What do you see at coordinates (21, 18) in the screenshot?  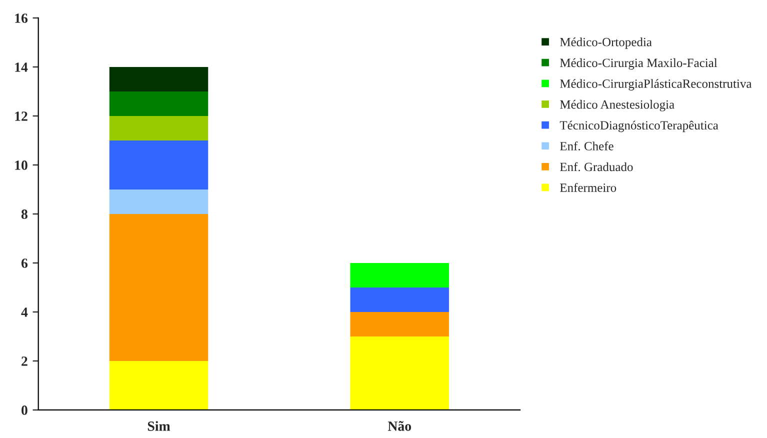 I see `y-tick-label: 16` at bounding box center [21, 18].